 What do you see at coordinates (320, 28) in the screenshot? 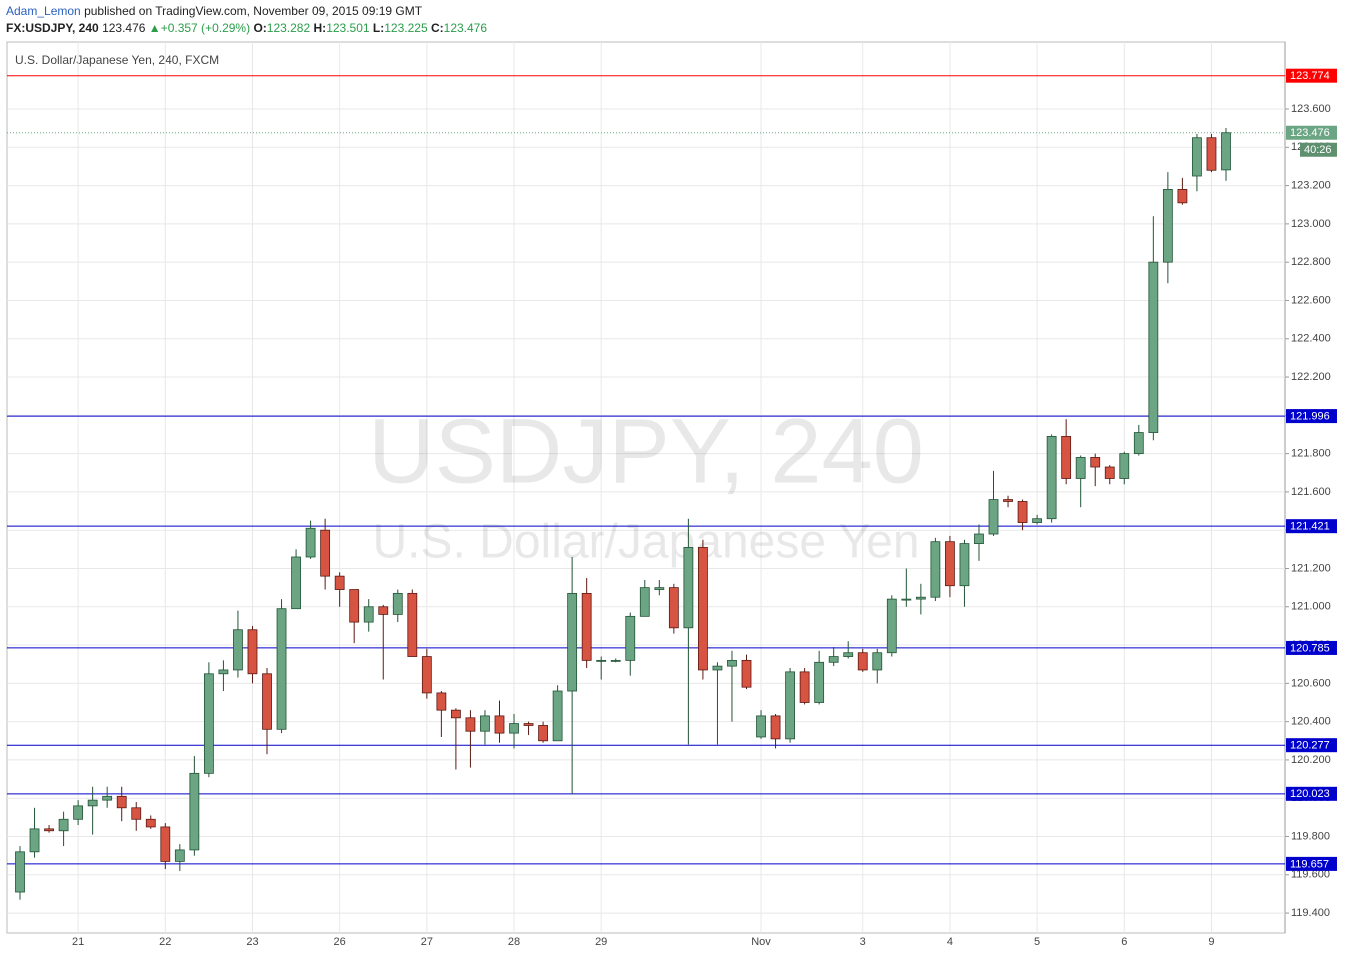
I see `h-label: H:` at bounding box center [320, 28].